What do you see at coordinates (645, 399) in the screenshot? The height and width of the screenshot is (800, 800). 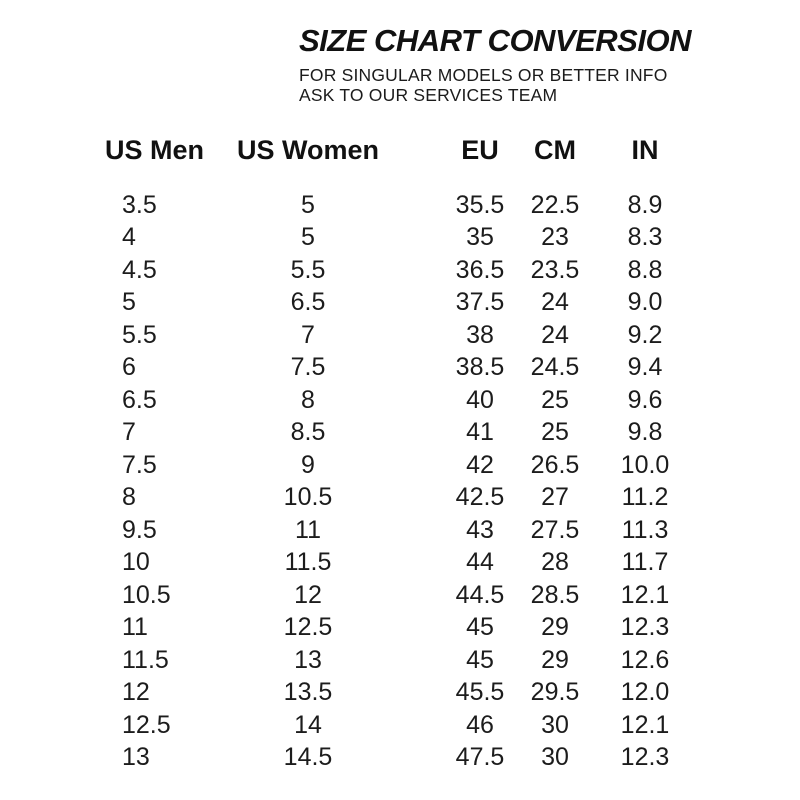 I see `cell: 9.6` at bounding box center [645, 399].